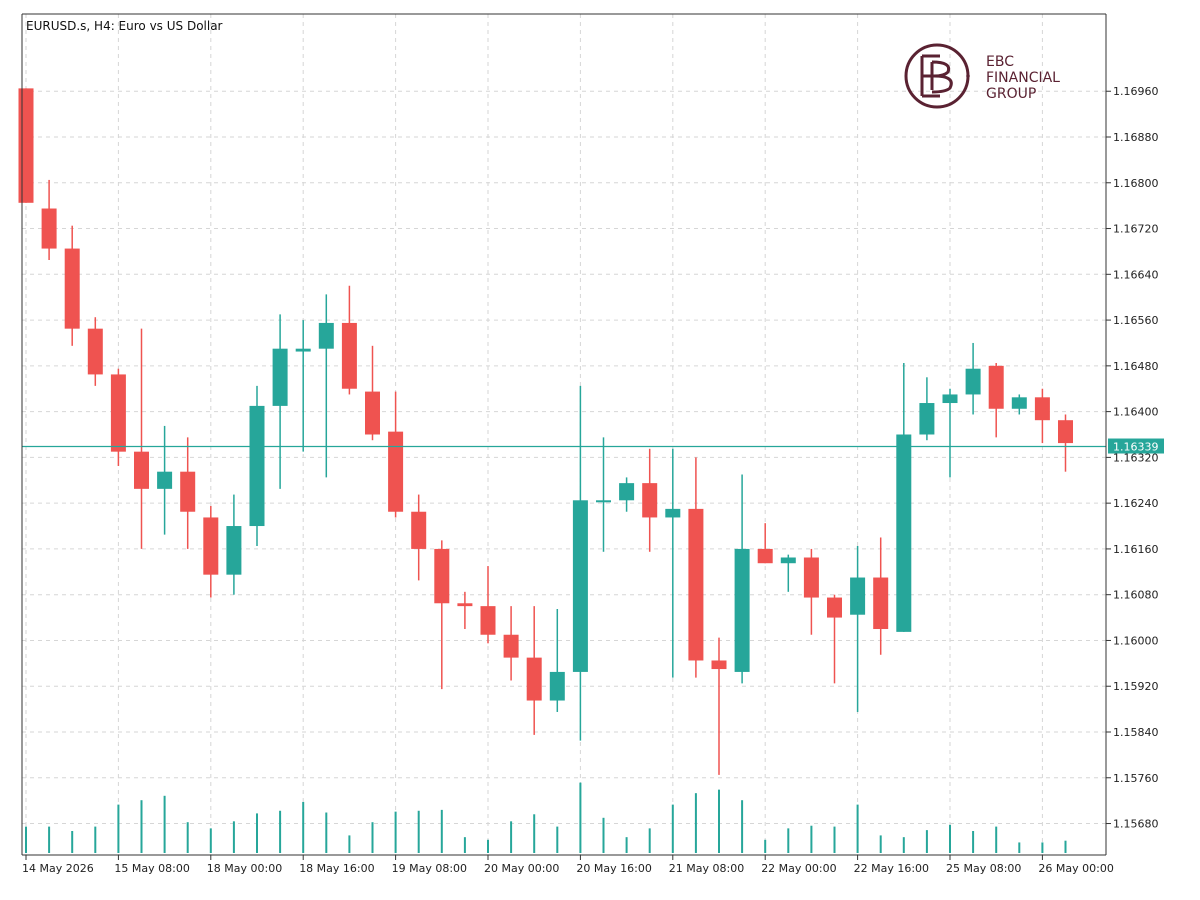  I want to click on y-axis-tick-label: 1.16000, so click(1136, 640).